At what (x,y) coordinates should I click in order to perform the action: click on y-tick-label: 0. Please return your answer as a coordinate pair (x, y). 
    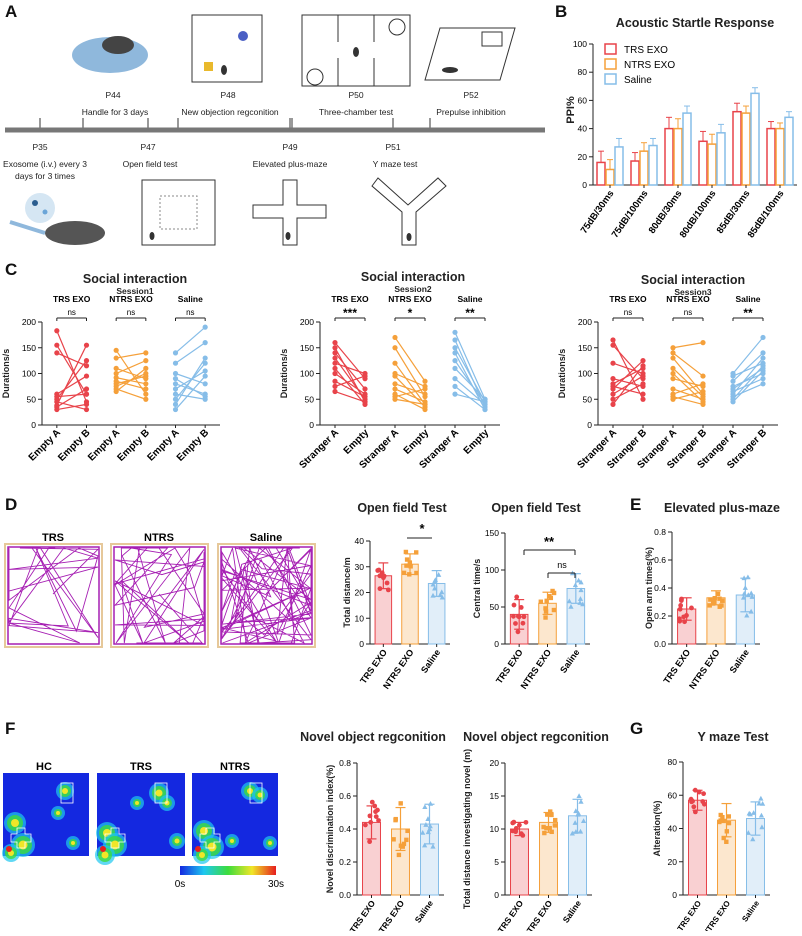
    Looking at the image, I should click on (311, 425).